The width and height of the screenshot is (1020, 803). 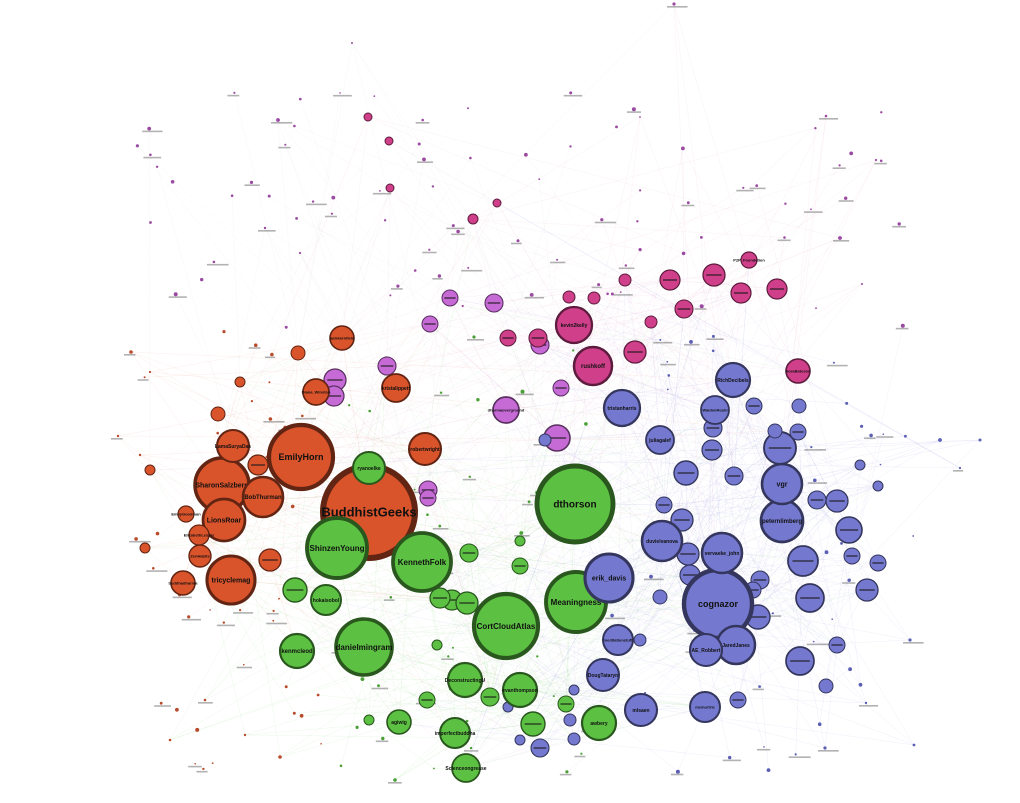 I want to click on node-vgr: vgr, so click(x=782, y=484).